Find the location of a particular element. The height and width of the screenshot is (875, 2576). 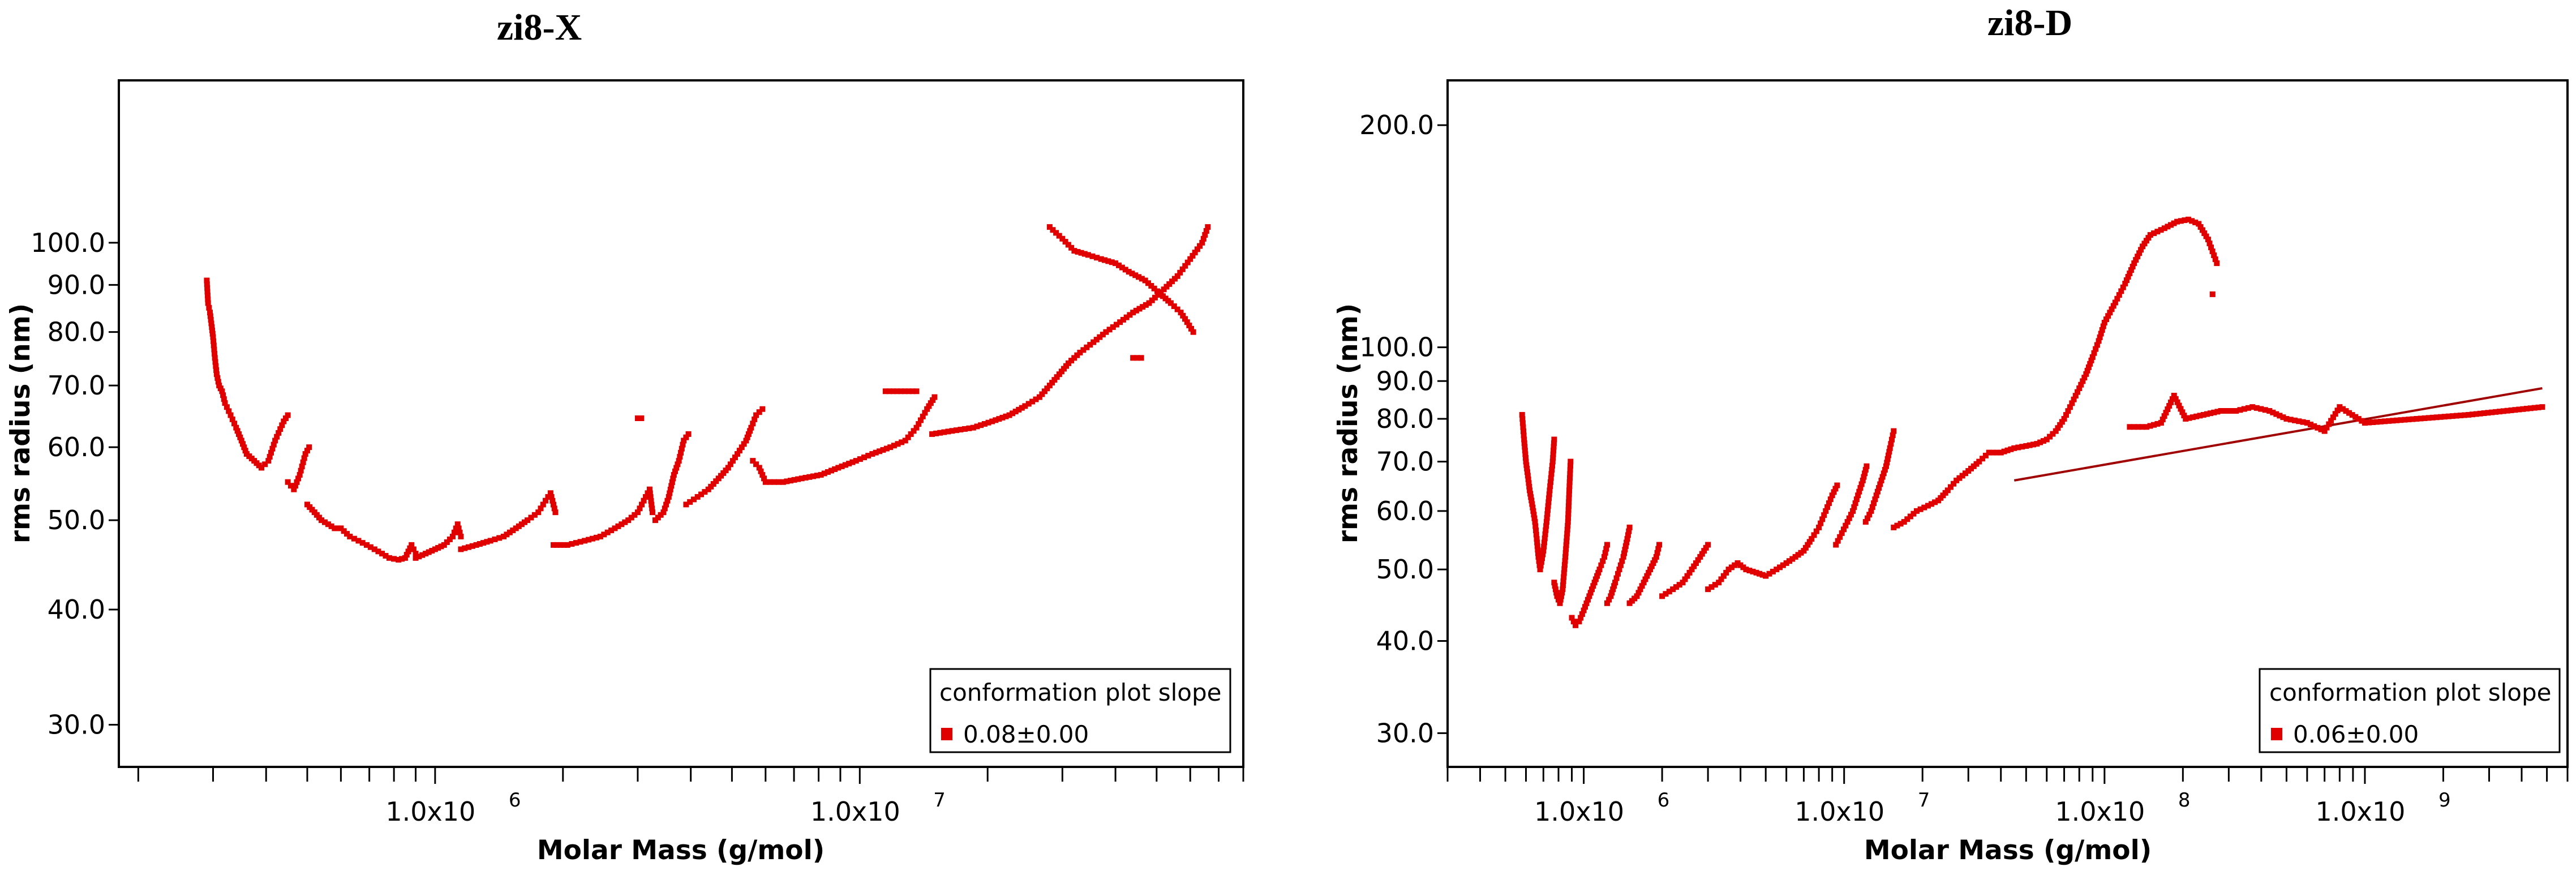

x-tick-exponent: 6 is located at coordinates (515, 800).